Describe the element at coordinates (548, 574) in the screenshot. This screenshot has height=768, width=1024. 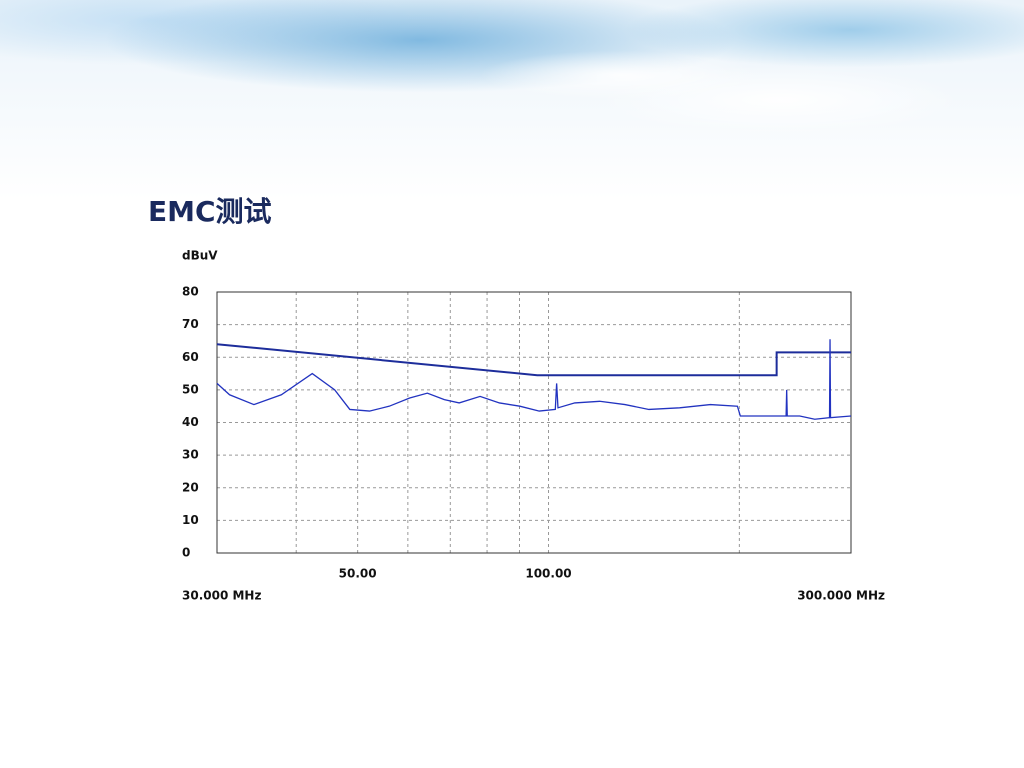
I see `x-tick-label: 100.00` at that location.